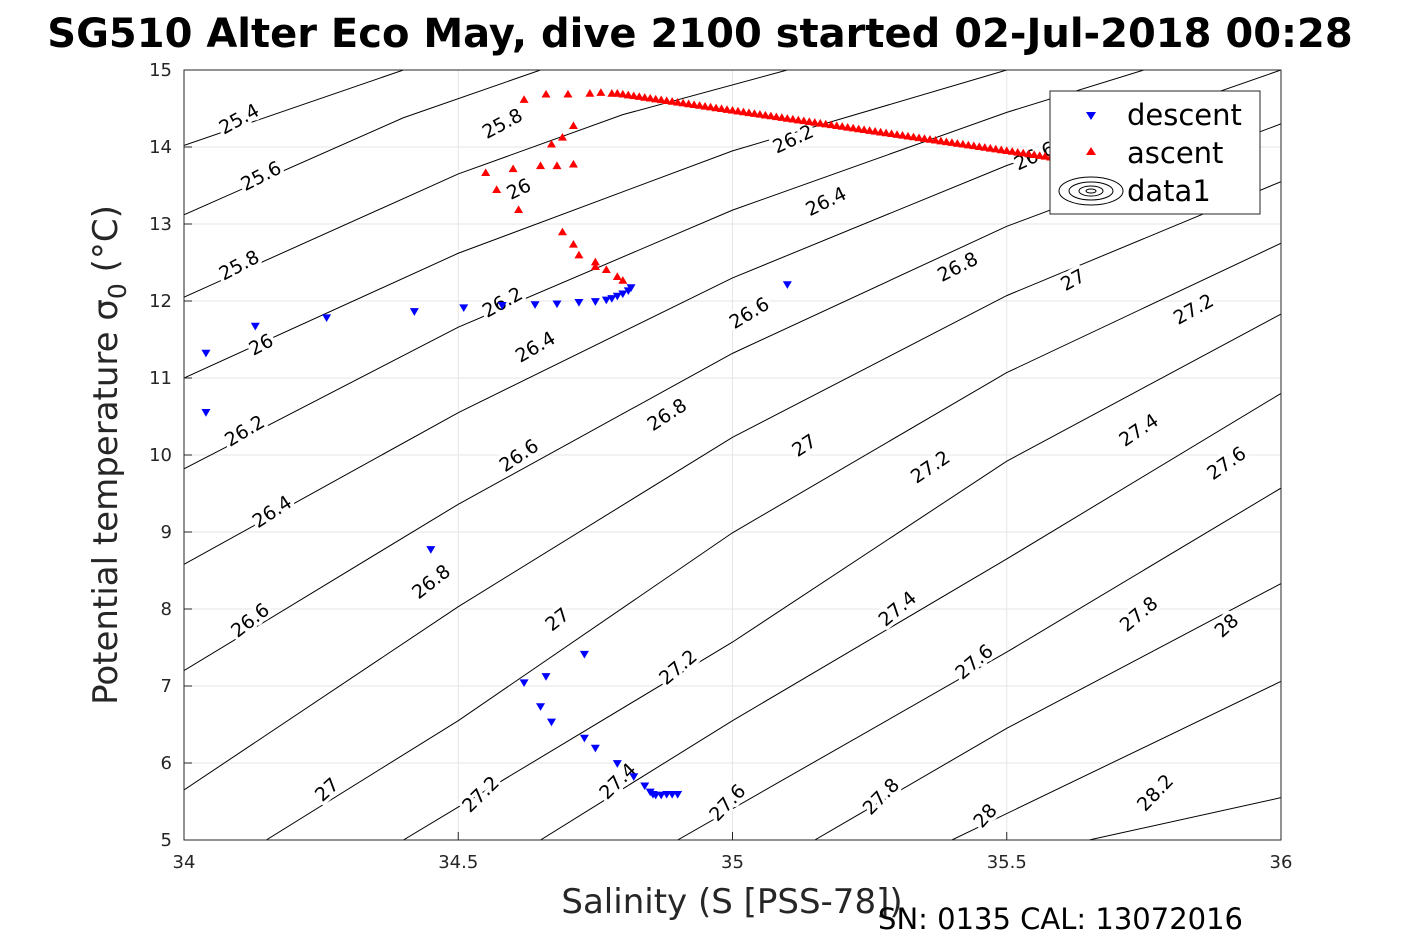  I want to click on y-tick-label: 14, so click(160, 147).